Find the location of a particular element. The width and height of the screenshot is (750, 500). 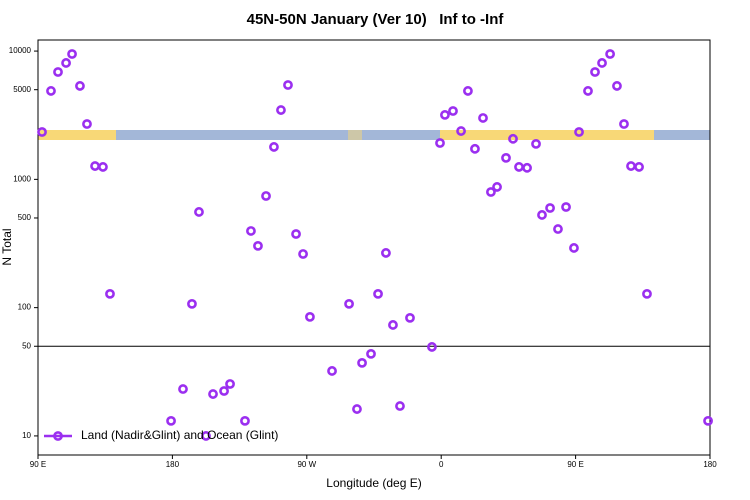

chart-title: 45N-50N January (Ver 10) Inf to -Inf is located at coordinates (376, 19).